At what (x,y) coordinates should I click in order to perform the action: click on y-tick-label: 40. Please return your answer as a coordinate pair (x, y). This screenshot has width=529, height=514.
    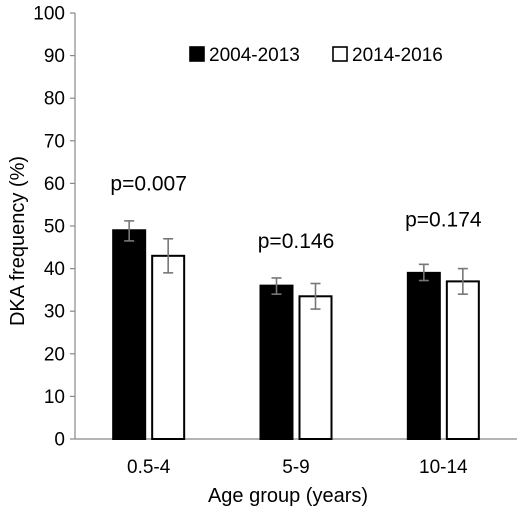
    Looking at the image, I should click on (54, 269).